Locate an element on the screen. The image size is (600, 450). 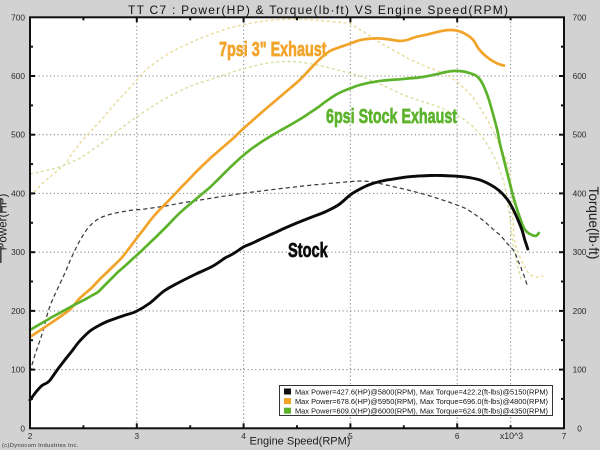
svg-text: Torque(lb·ft) is located at coordinates (593, 223).